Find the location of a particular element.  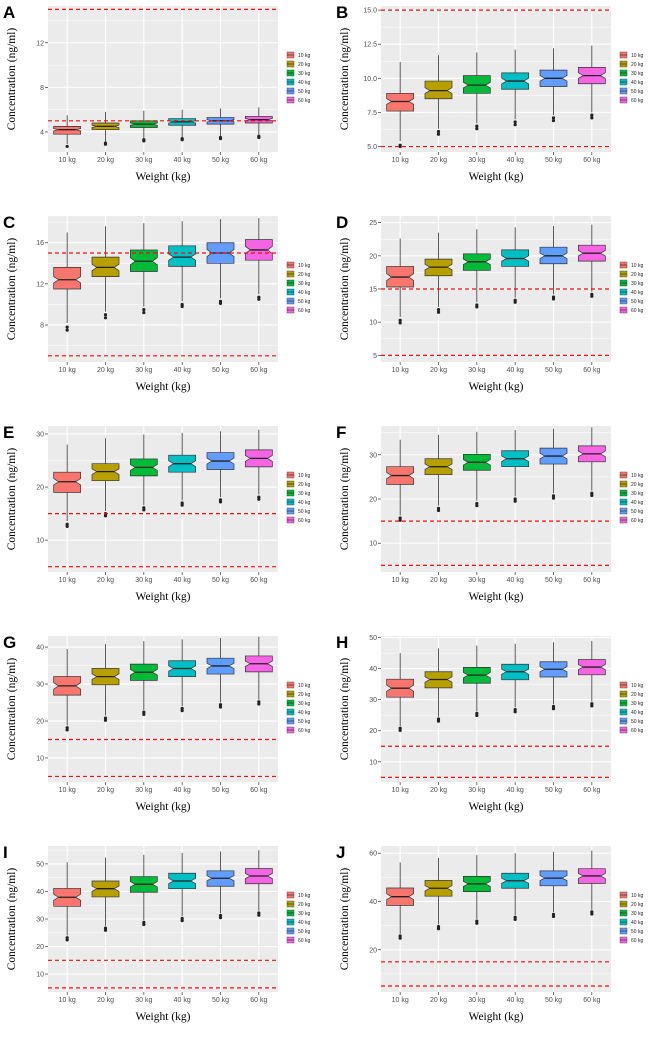

y-tick-label: 15.0 is located at coordinates (370, 11).